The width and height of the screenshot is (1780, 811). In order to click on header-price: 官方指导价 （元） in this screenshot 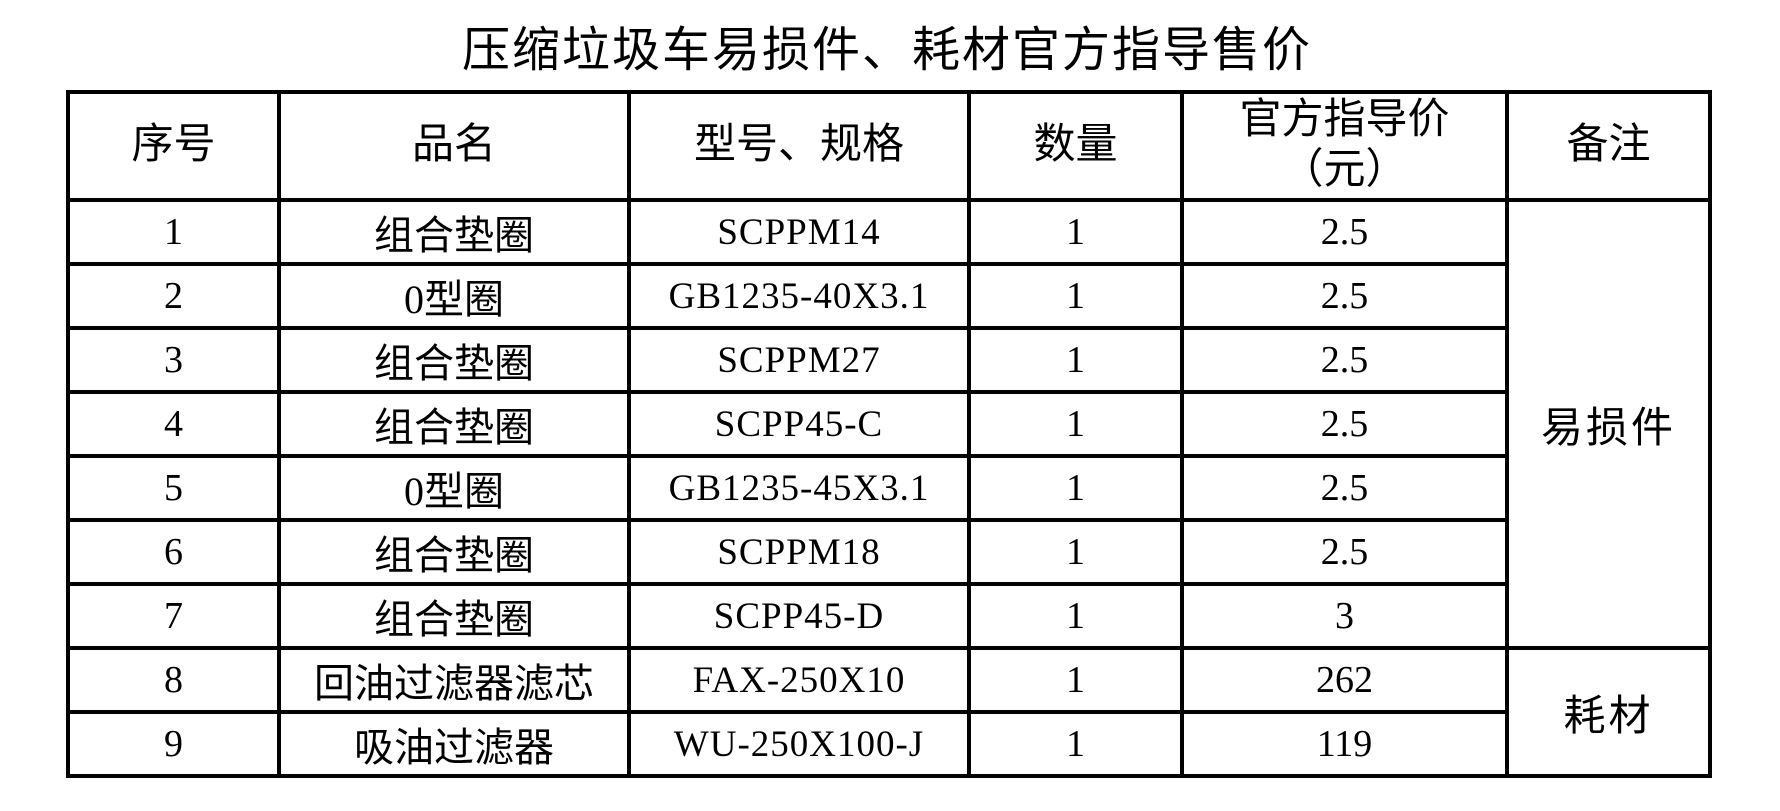, I will do `click(1344, 146)`.